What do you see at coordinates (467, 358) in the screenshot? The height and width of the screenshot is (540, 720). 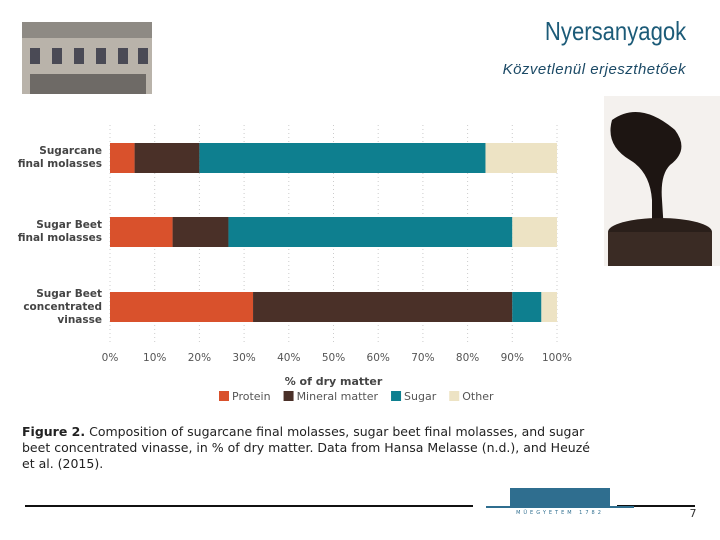 I see `x-tick-label: 80%` at bounding box center [467, 358].